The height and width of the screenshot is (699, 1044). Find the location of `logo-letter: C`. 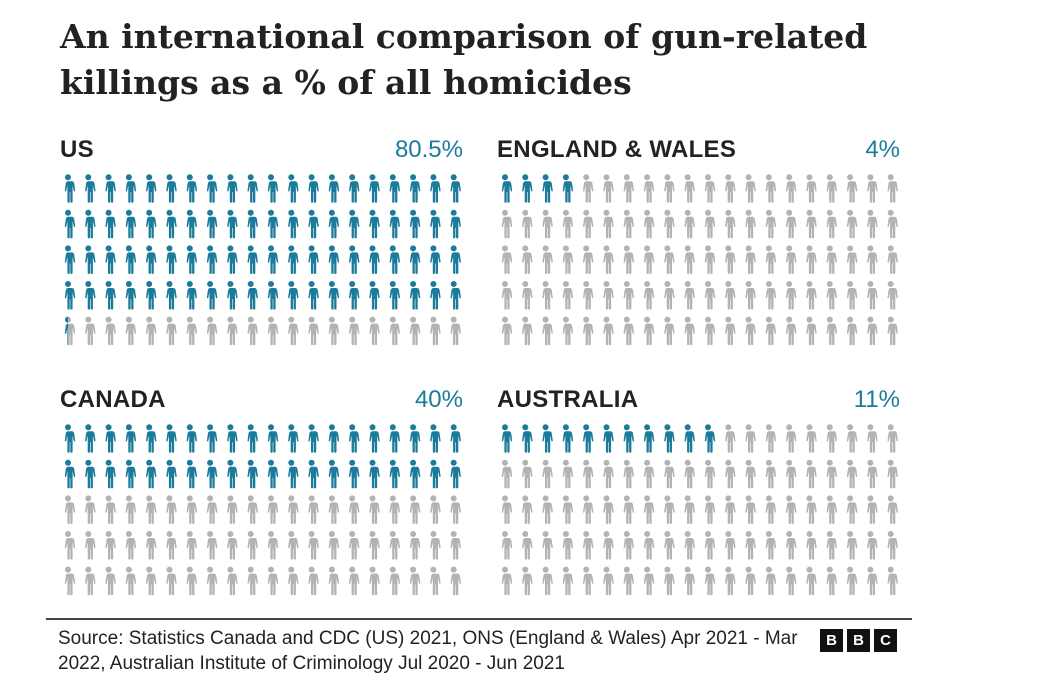

logo-letter: C is located at coordinates (885, 640).